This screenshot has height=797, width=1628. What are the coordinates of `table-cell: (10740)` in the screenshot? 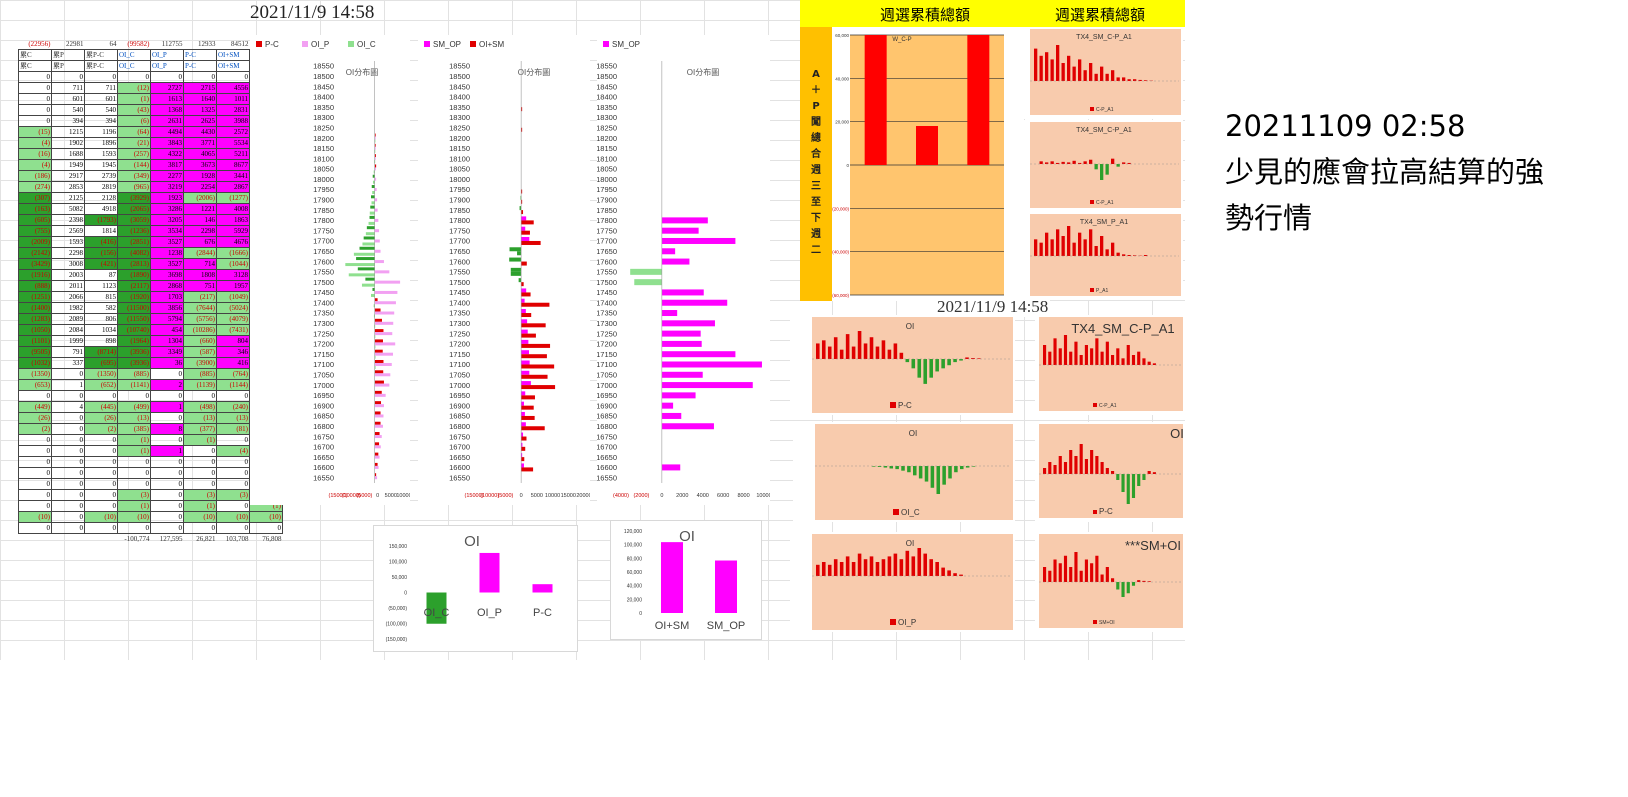 It's located at (134, 330).